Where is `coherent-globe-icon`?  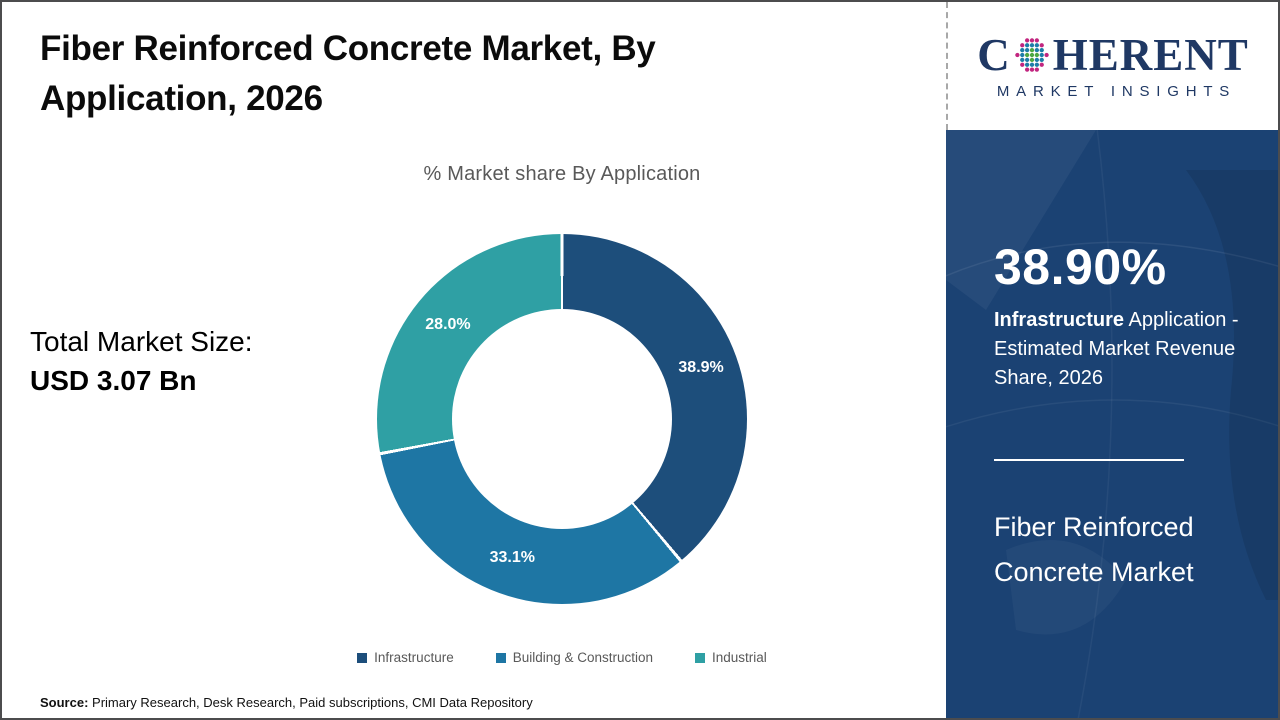 coherent-globe-icon is located at coordinates (1031, 55).